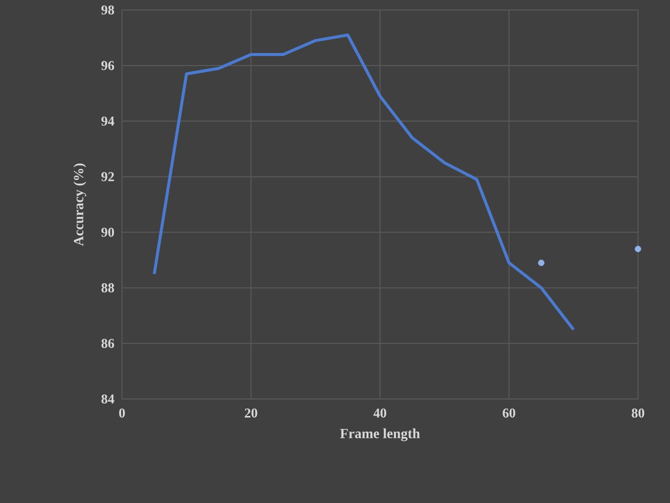 The image size is (670, 503). Describe the element at coordinates (379, 413) in the screenshot. I see `x-tick-label: 40` at that location.